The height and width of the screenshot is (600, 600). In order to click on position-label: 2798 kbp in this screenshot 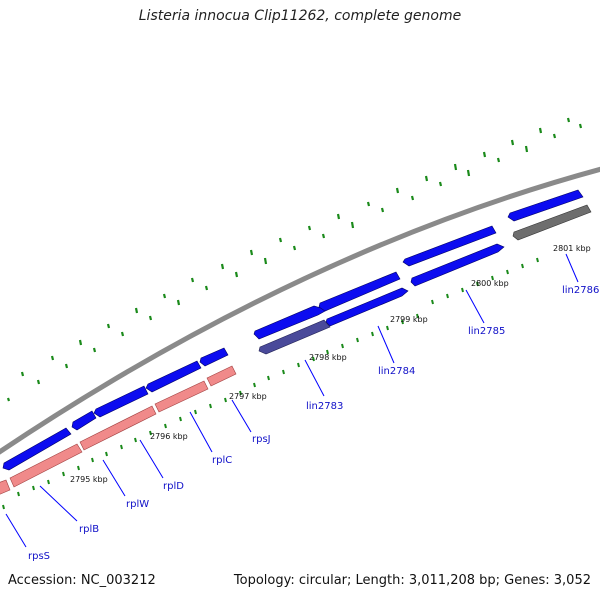, I will do `click(328, 357)`.